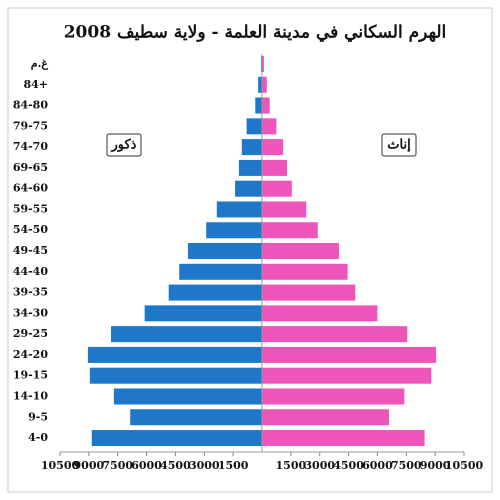 The height and width of the screenshot is (500, 500). Describe the element at coordinates (31, 354) in the screenshot. I see `y-tick-label: 24-20` at that location.